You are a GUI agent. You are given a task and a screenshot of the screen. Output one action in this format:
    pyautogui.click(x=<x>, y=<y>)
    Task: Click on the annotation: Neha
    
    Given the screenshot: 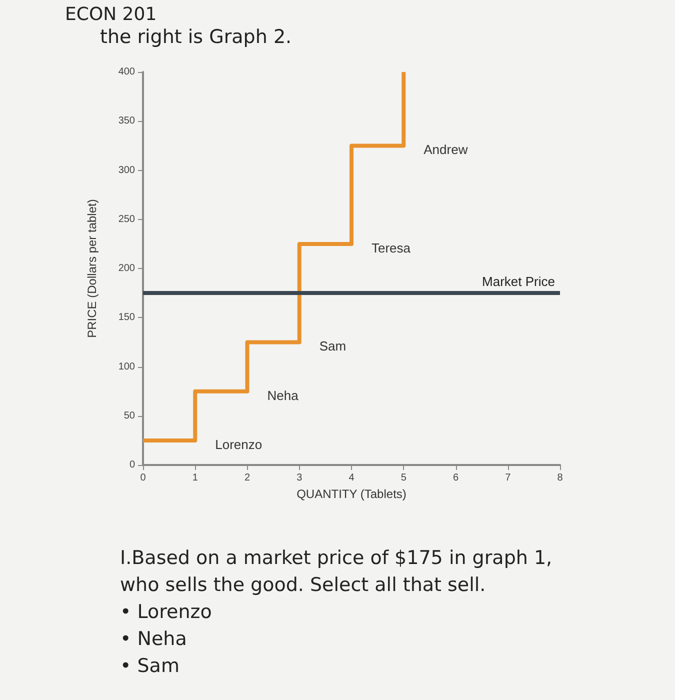 What is the action you would take?
    pyautogui.click(x=283, y=395)
    